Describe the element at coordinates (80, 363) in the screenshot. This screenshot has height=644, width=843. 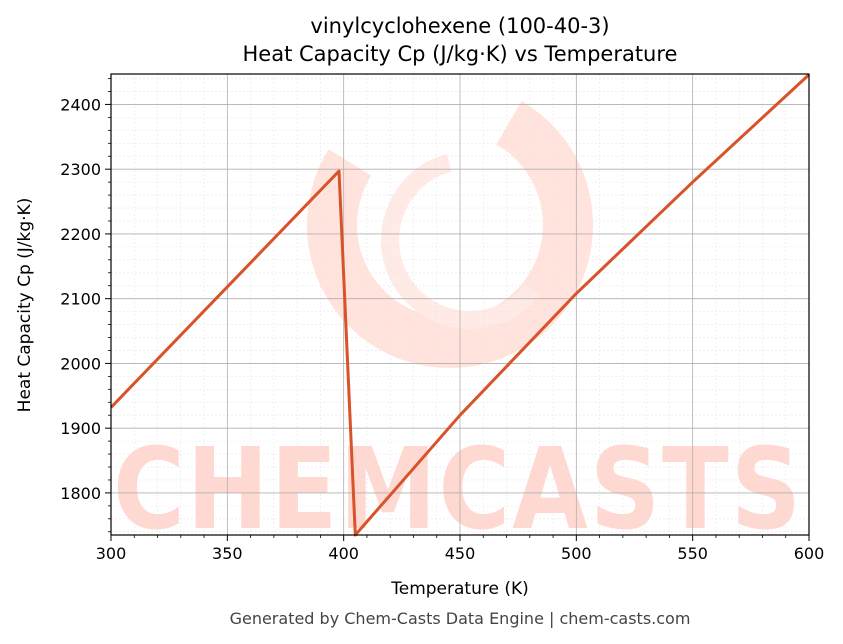
I see `y-tick-label: 2000` at that location.